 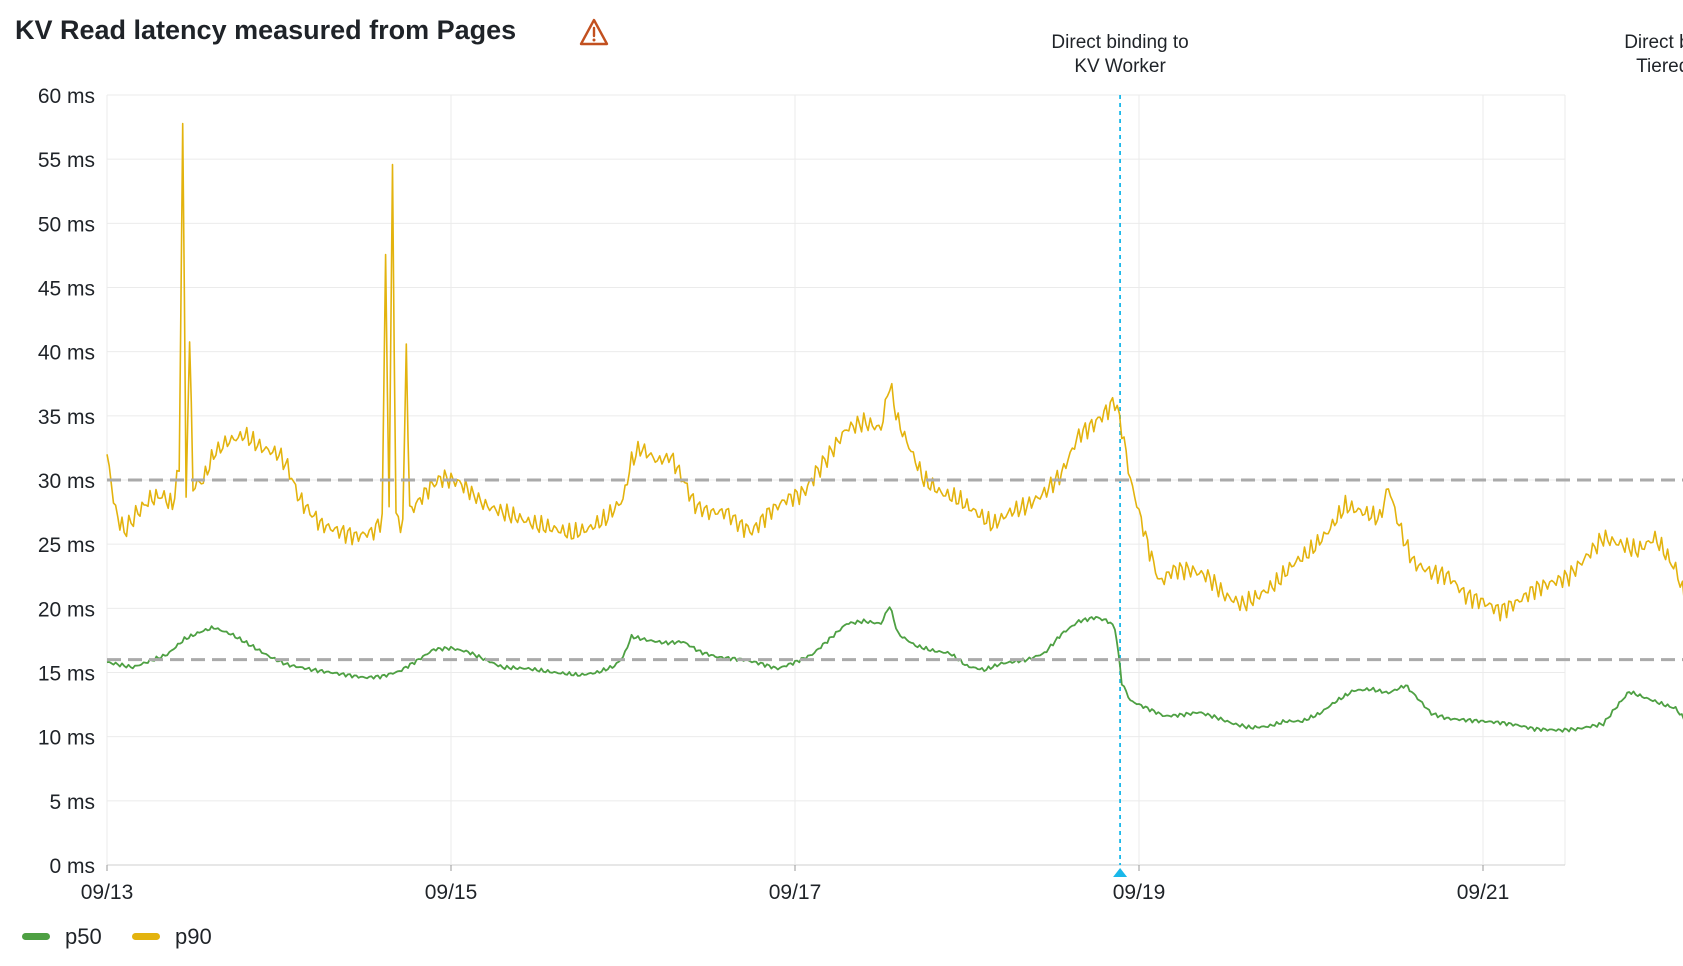 What do you see at coordinates (1120, 872) in the screenshot?
I see `event-marker` at bounding box center [1120, 872].